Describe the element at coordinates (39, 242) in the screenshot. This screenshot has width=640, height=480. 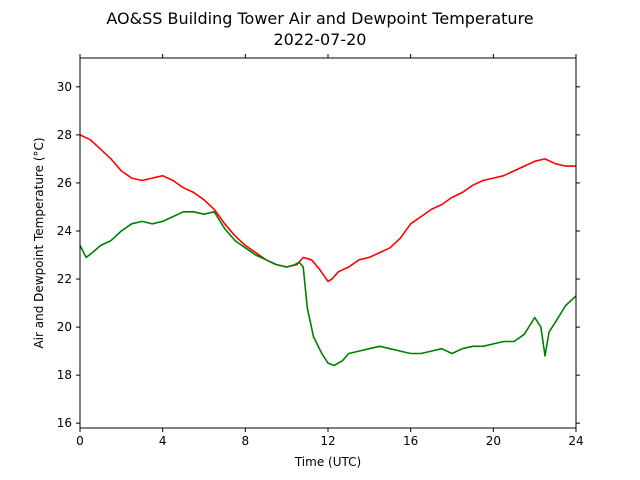
I see `y-axis-label: Air and Dewpoint Temperature (°C)` at that location.